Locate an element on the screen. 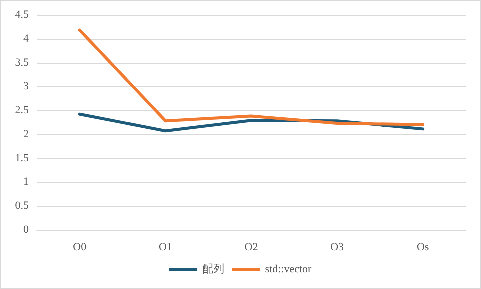 Image resolution: width=481 pixels, height=289 pixels. y-tick-label: 4 is located at coordinates (27, 38).